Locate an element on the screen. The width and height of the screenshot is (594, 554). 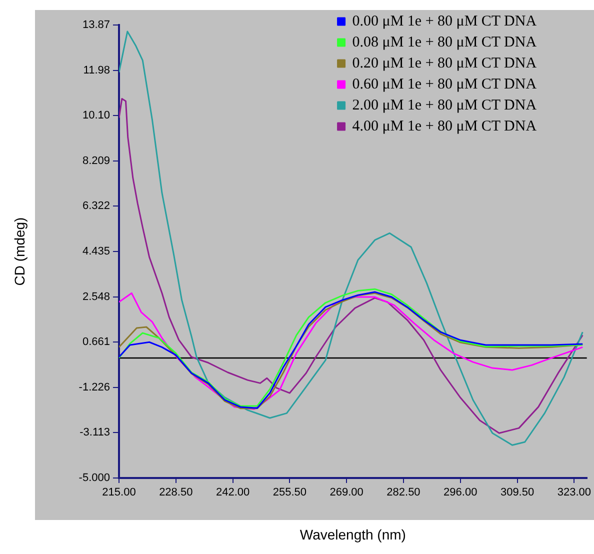
y-axis-title: CD (mdeg) is located at coordinates (19, 251).